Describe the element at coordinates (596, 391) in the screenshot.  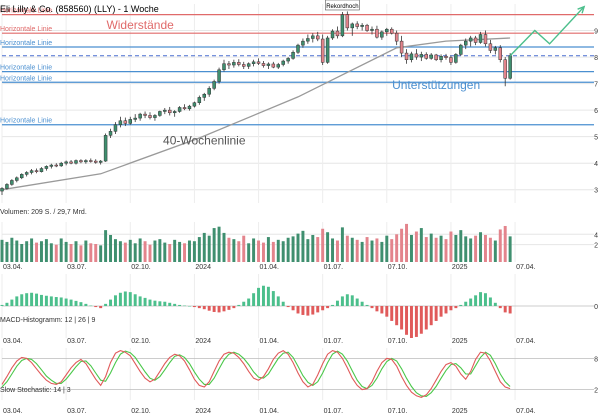
I see `y-tick-label: 2` at that location.